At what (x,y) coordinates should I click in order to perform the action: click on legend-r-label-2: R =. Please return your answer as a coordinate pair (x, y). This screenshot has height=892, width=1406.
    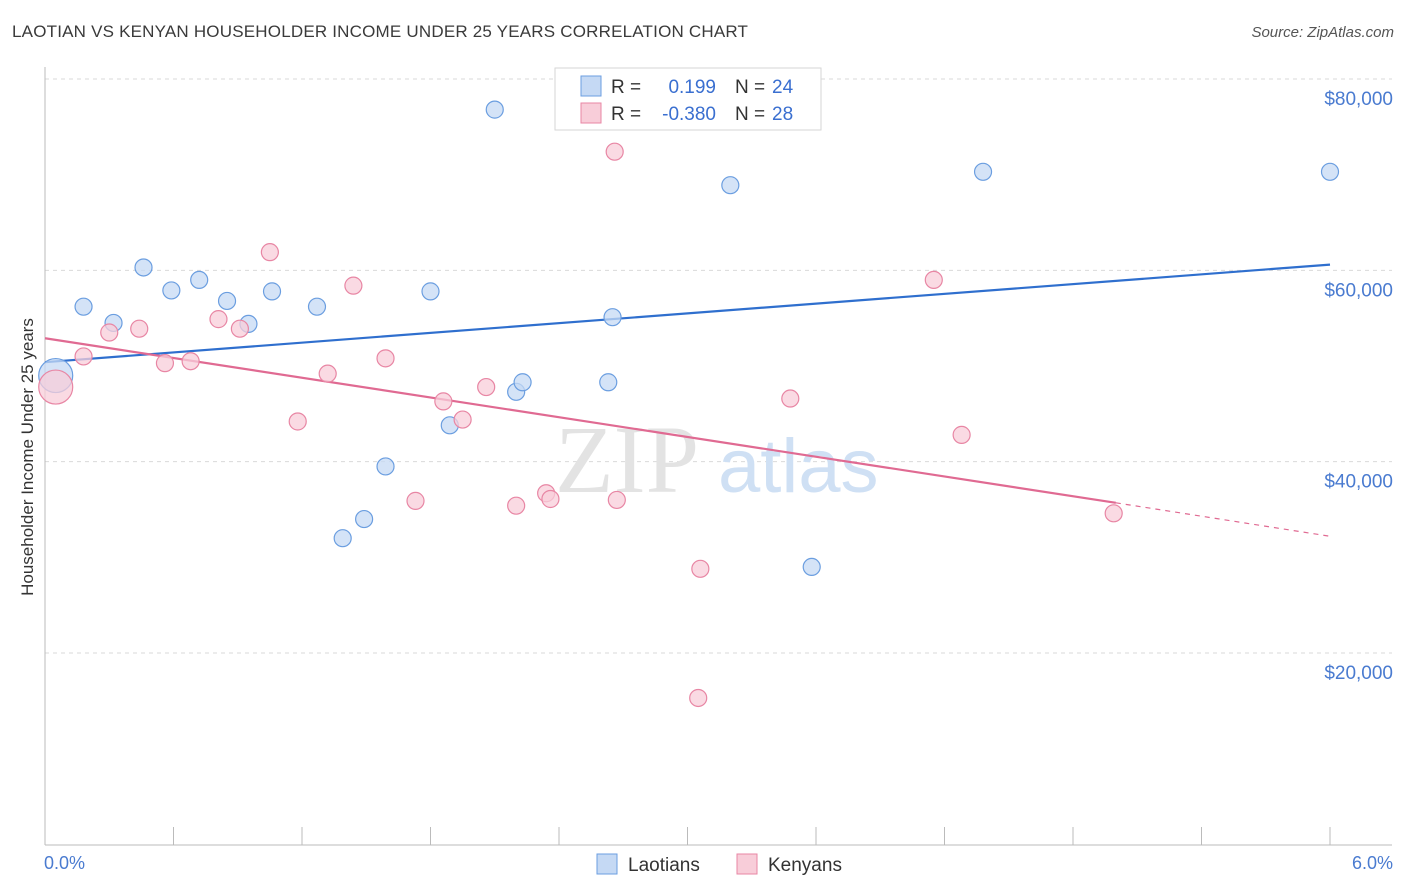
    Looking at the image, I should click on (626, 114).